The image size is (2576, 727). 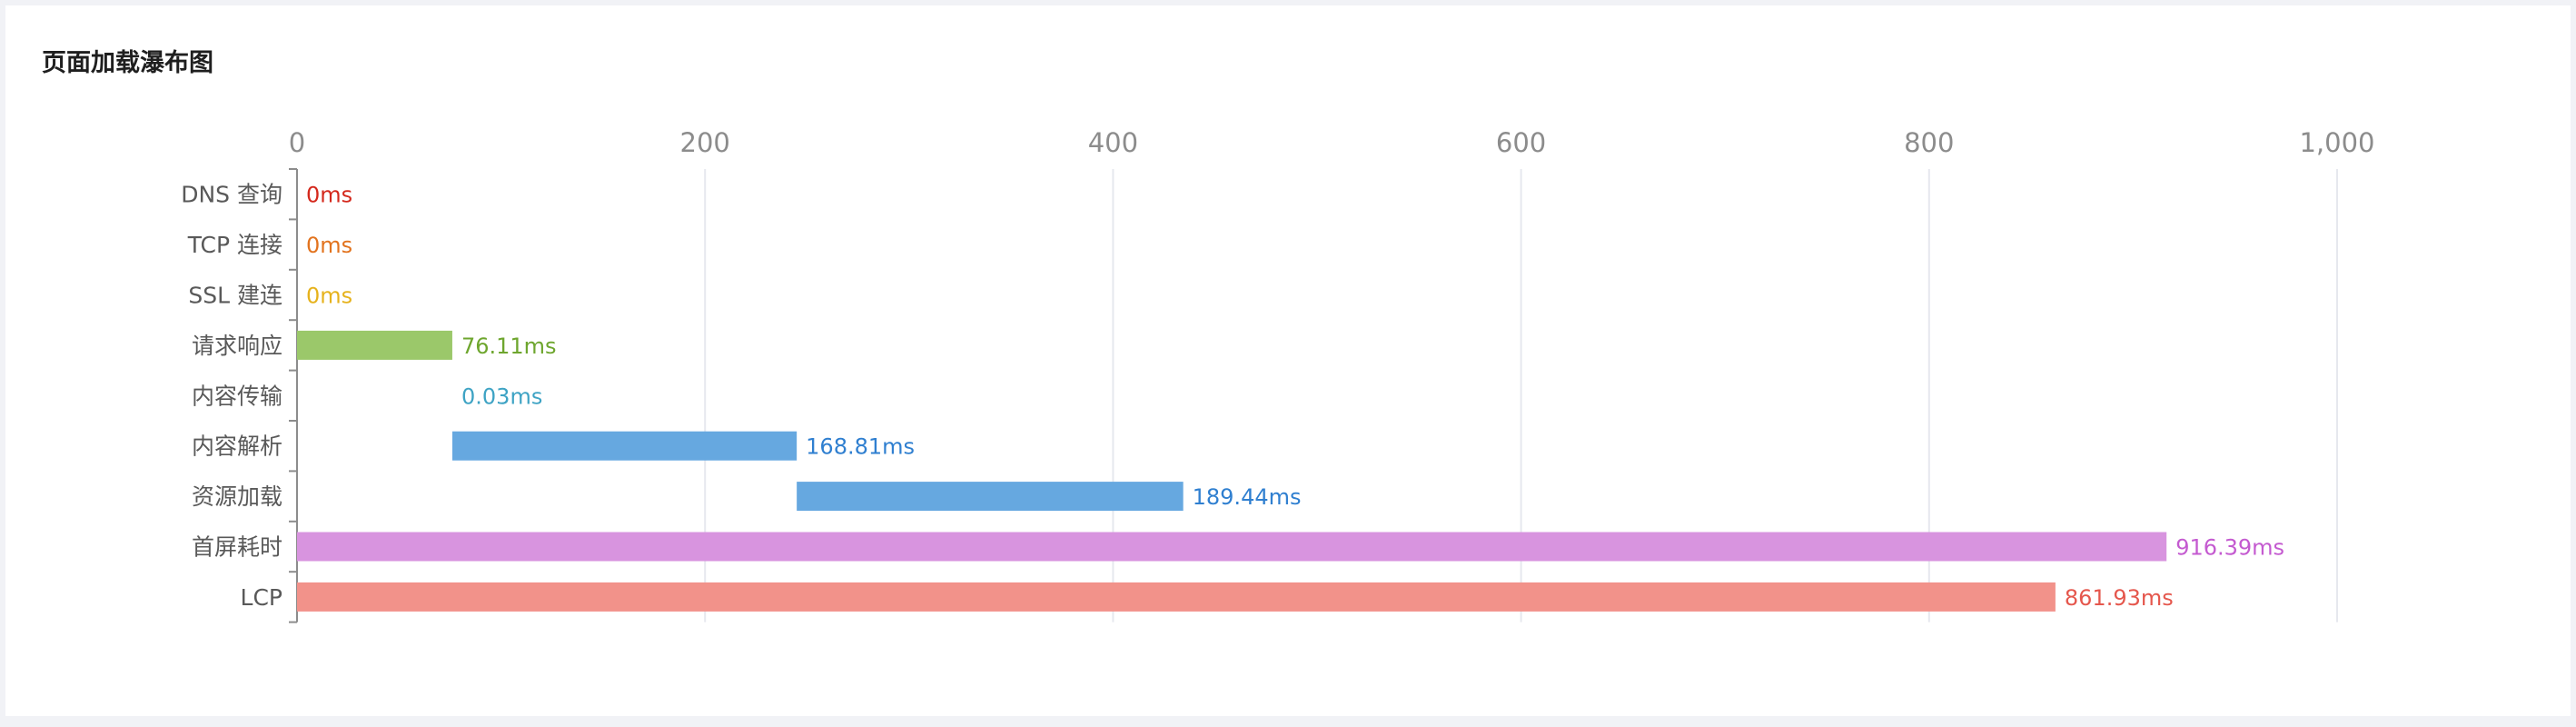 What do you see at coordinates (127, 63) in the screenshot?
I see `chart-title: 页面加载瀑布图` at bounding box center [127, 63].